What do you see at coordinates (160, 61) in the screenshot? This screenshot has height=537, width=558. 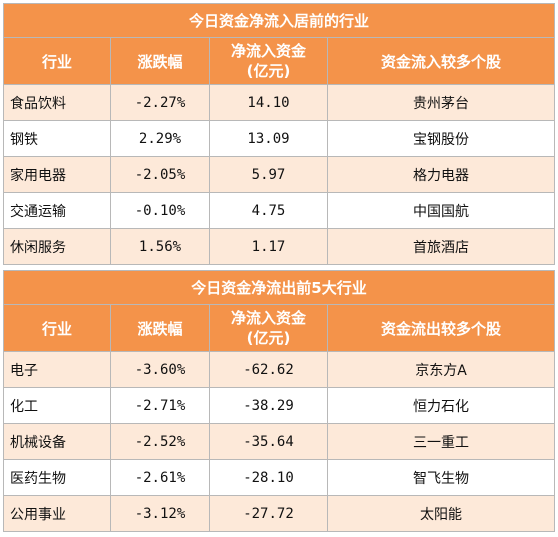 I see `inflow-header-change: 涨跌幅` at bounding box center [160, 61].